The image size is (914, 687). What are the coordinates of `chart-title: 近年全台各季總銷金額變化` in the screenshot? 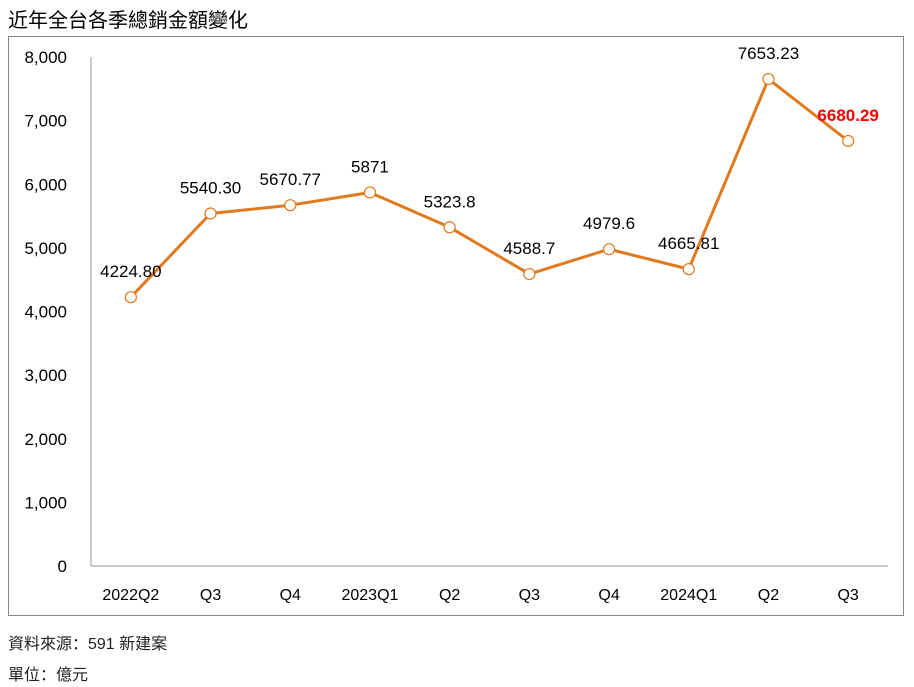 It's located at (128, 20).